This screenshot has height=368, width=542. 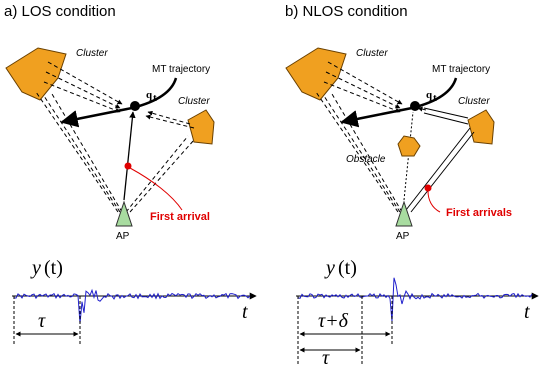 I want to click on first-arrivals-dot, so click(x=428, y=188).